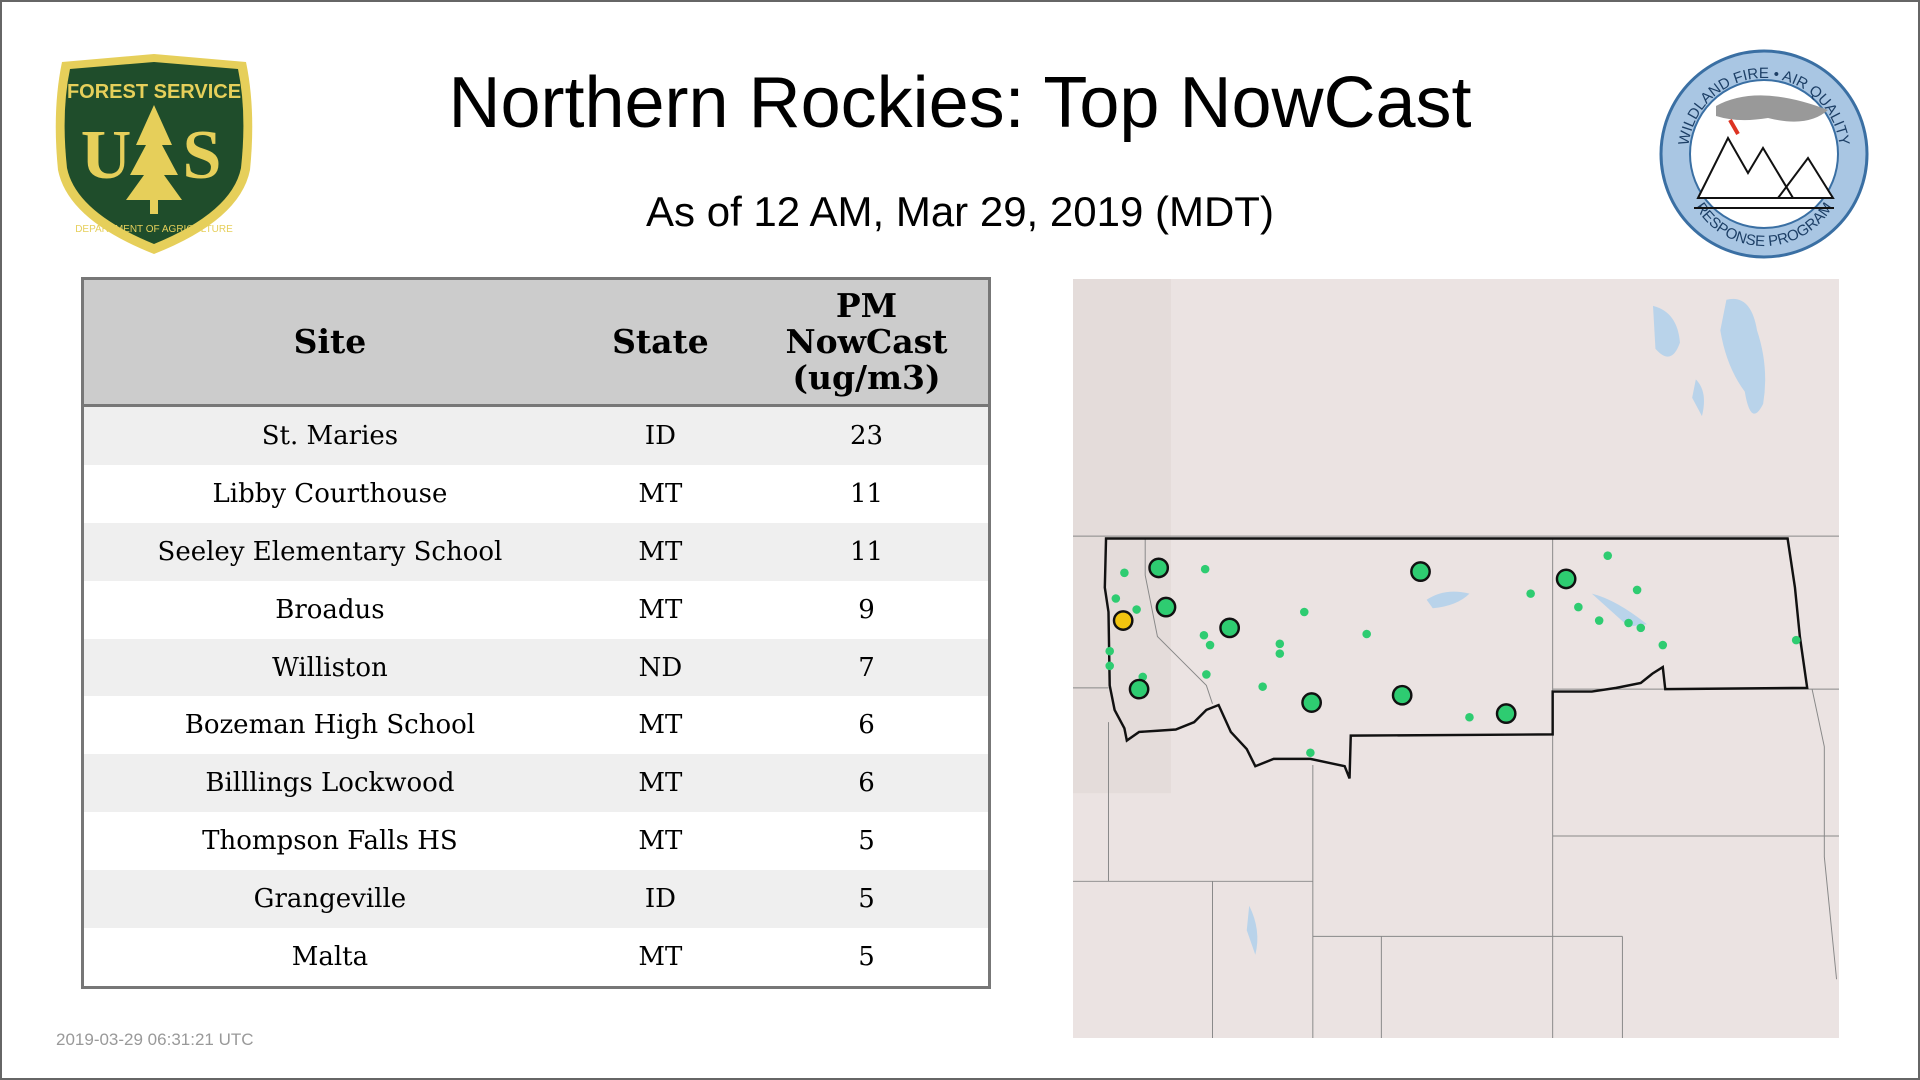  I want to click on cell-site: Libby Courthouse, so click(329, 493).